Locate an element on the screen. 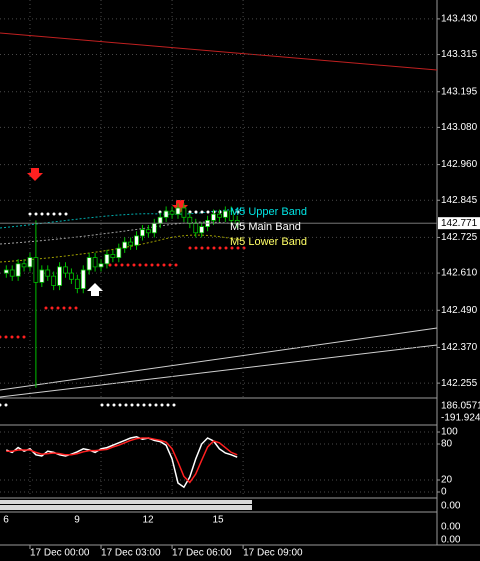 This screenshot has height=561, width=480. y-tick-label: 142.610 is located at coordinates (459, 273).